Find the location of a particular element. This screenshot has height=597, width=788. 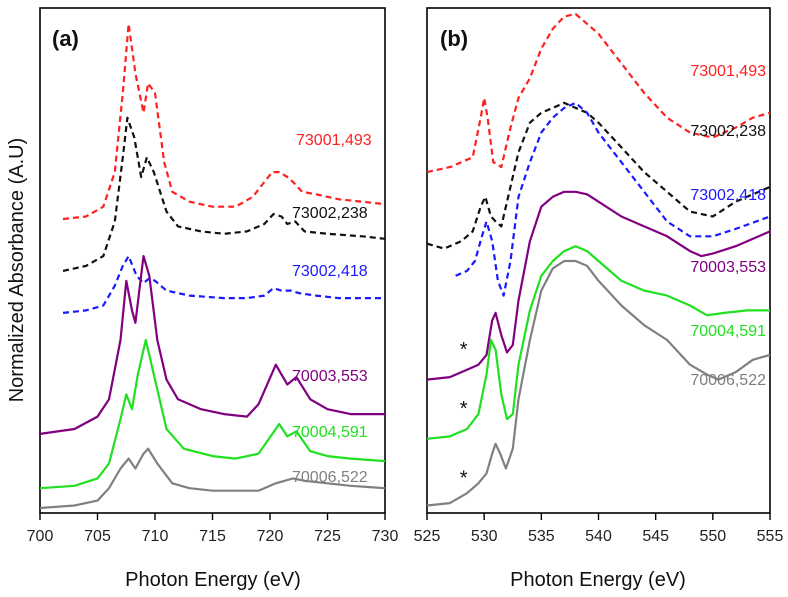

panel-a-x-axis-title: Photon Energy (eV) is located at coordinates (213, 580).